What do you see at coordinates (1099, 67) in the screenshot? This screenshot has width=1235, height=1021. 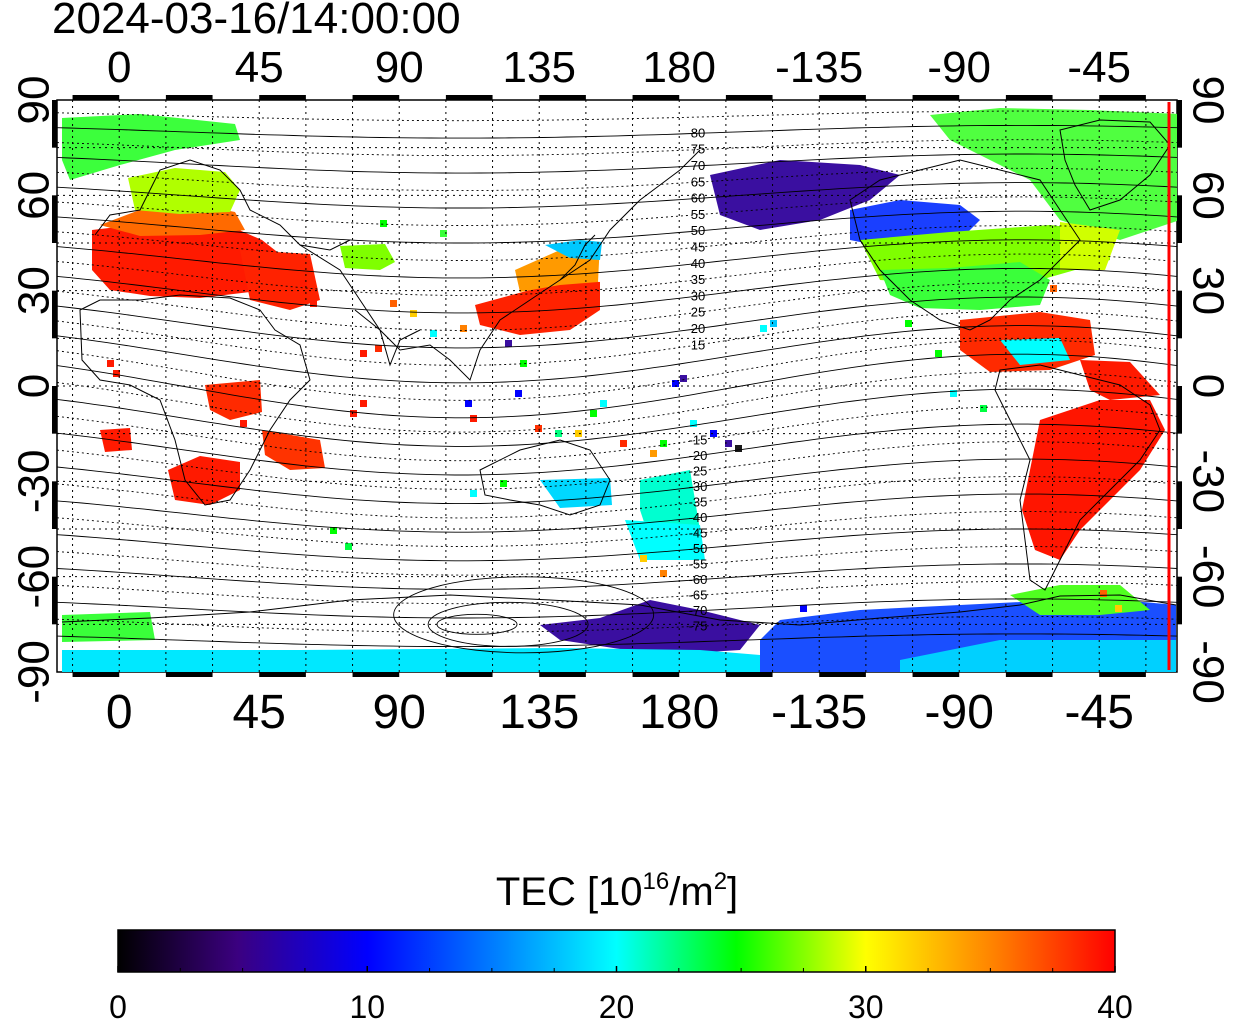 I see `lon-tick-top-label: -45` at bounding box center [1099, 67].